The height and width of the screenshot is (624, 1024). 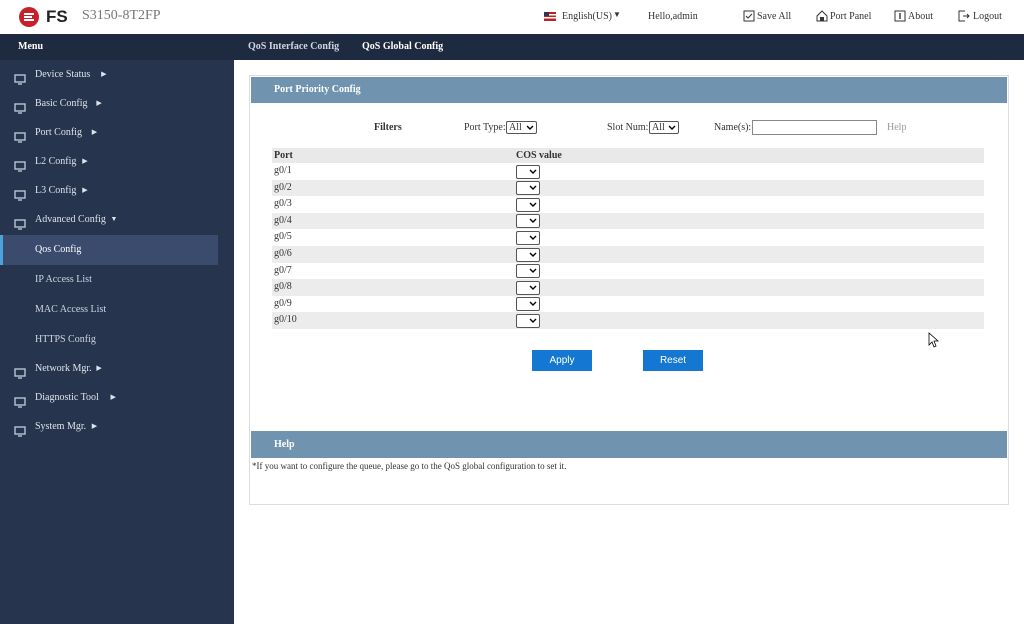 What do you see at coordinates (934, 340) in the screenshot?
I see `mouse-cursor` at bounding box center [934, 340].